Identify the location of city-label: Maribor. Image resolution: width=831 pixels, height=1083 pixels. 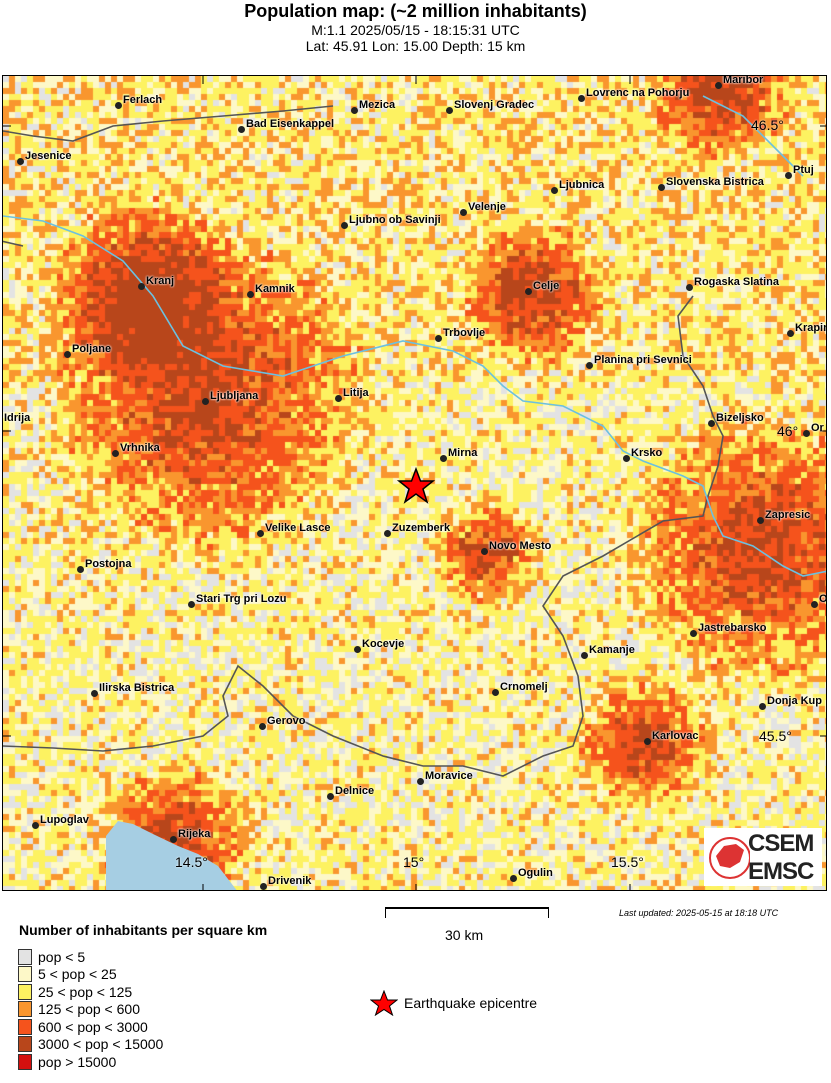
(743, 80).